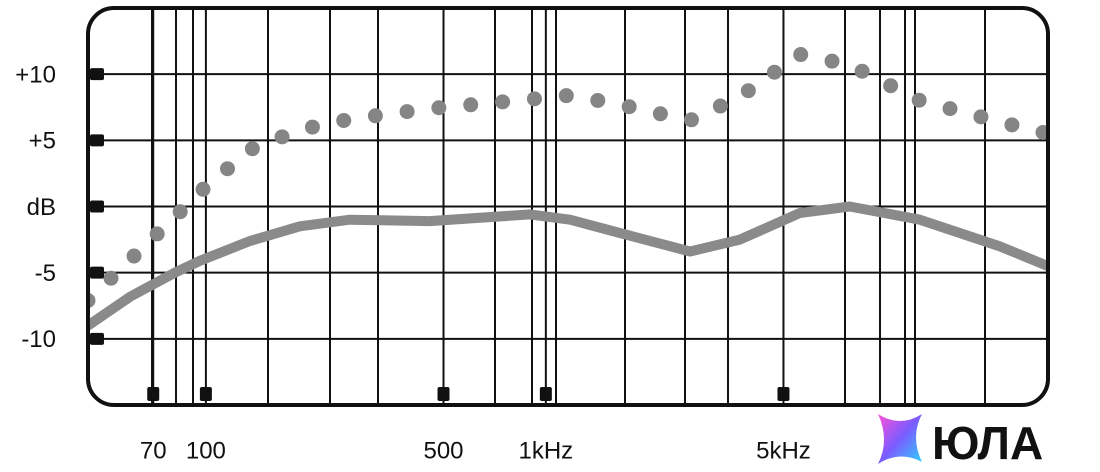  What do you see at coordinates (900, 439) in the screenshot?
I see `logo-icon` at bounding box center [900, 439].